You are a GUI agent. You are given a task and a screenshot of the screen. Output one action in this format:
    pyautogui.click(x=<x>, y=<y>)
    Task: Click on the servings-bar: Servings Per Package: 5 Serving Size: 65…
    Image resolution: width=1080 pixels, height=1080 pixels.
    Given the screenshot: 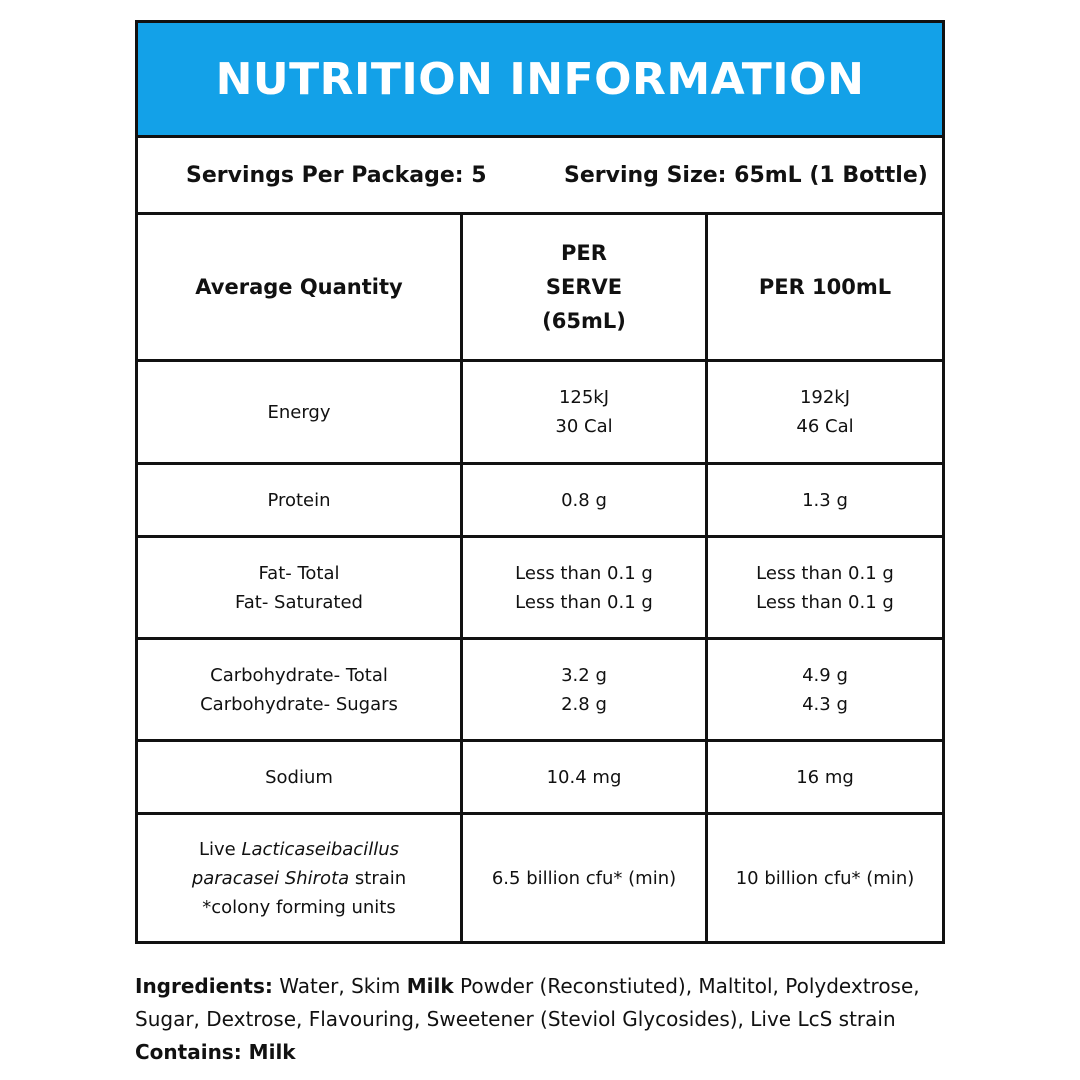 What is the action you would take?
    pyautogui.click(x=540, y=175)
    